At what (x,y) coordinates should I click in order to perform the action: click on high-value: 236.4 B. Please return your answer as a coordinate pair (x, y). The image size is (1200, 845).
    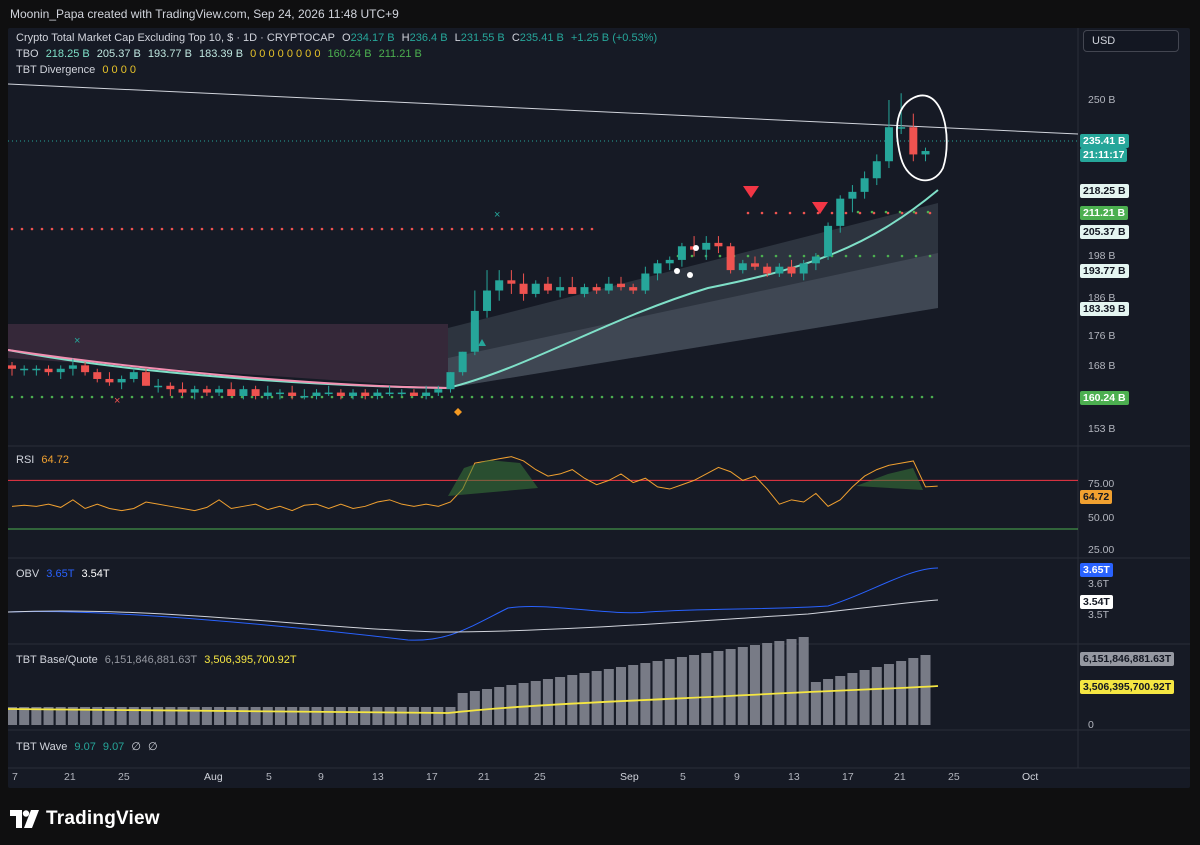
    Looking at the image, I should click on (428, 38).